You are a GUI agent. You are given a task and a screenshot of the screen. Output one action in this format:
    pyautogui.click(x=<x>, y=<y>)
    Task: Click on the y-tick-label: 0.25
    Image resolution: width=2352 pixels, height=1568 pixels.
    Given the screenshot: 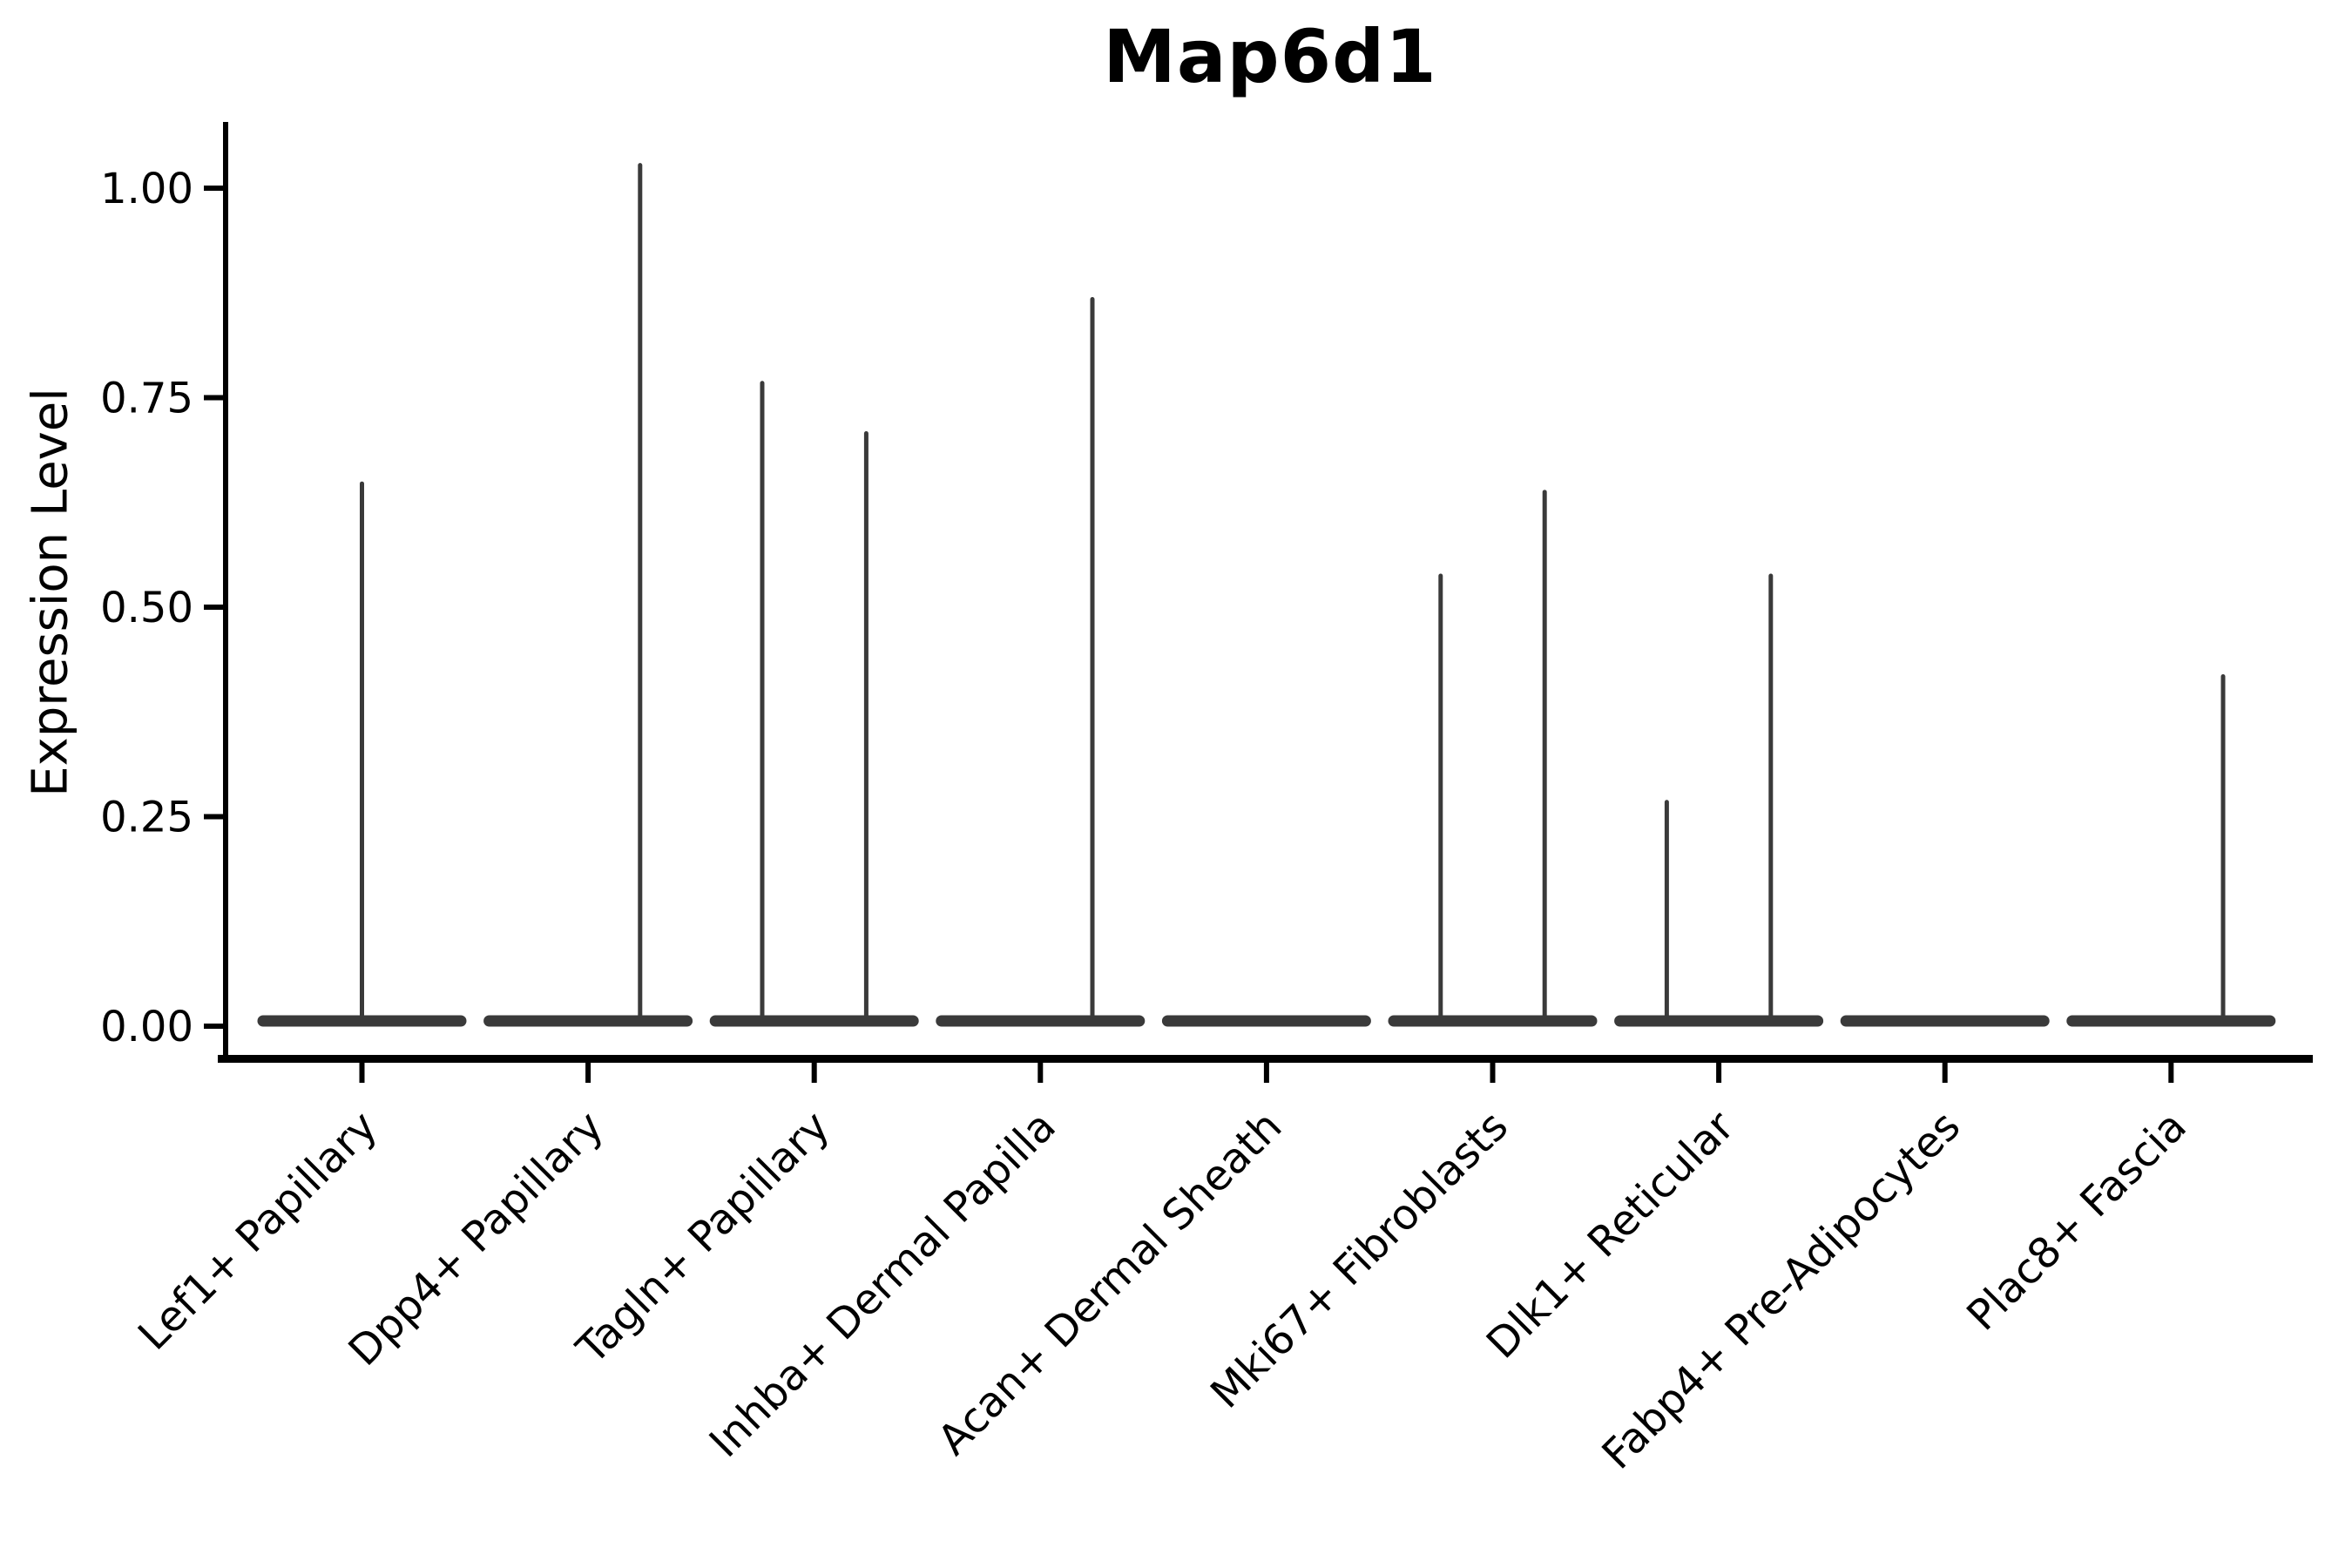 What is the action you would take?
    pyautogui.click(x=146, y=817)
    